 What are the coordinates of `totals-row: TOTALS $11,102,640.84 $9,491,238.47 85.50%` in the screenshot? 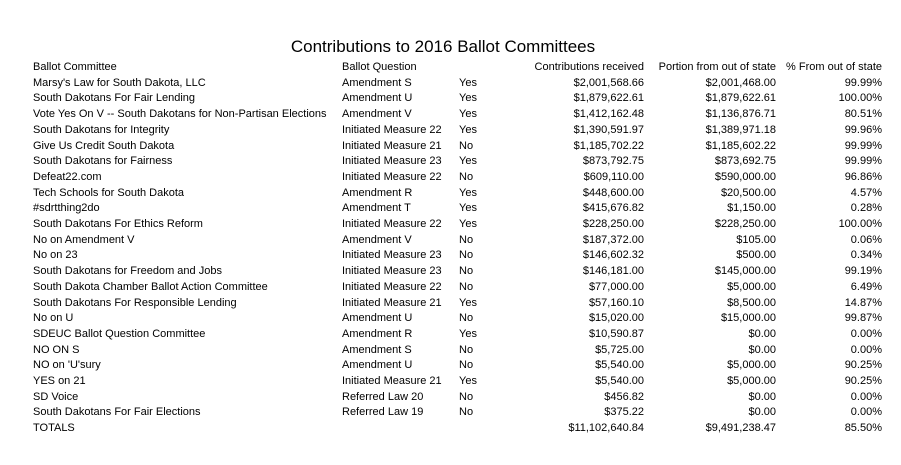 It's located at (457, 429).